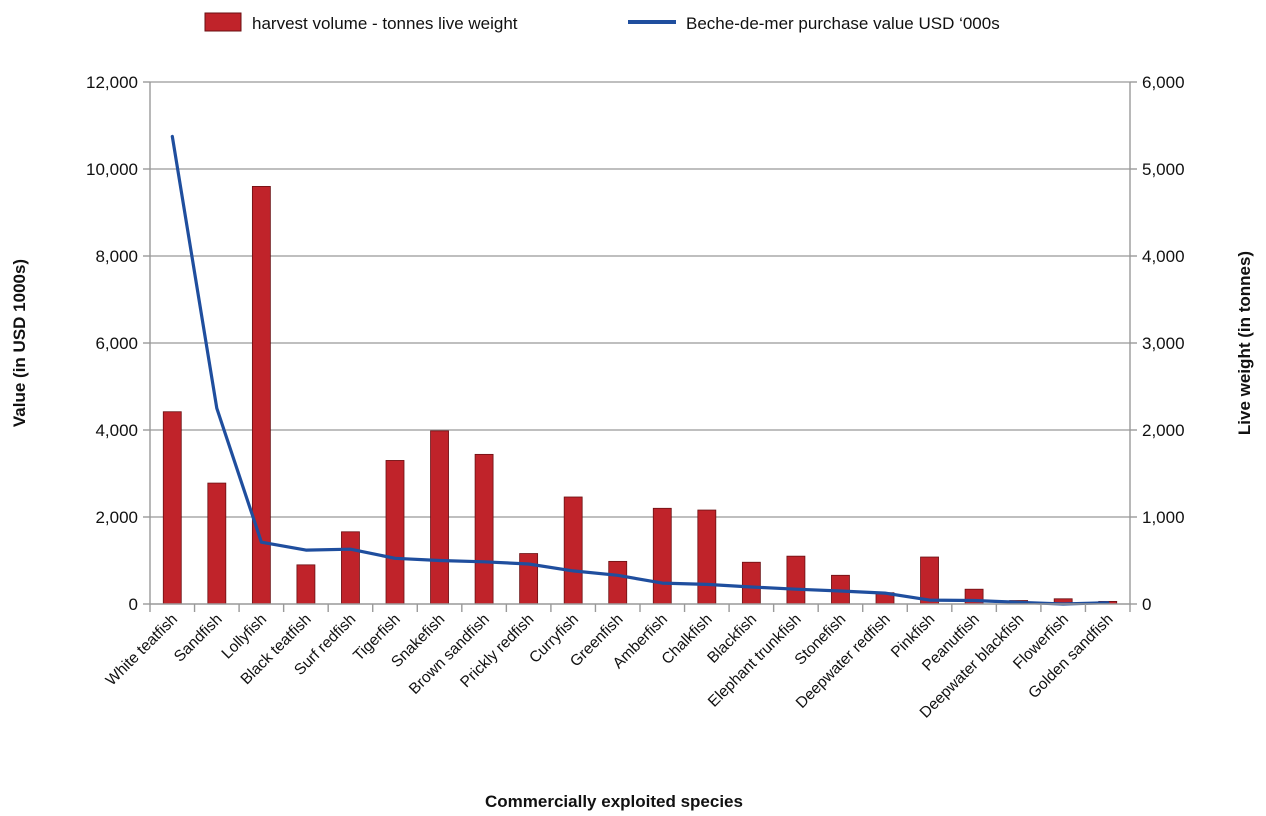 This screenshot has height=816, width=1266. What do you see at coordinates (116, 430) in the screenshot?
I see `y-tick-label-left: 4,000` at bounding box center [116, 430].